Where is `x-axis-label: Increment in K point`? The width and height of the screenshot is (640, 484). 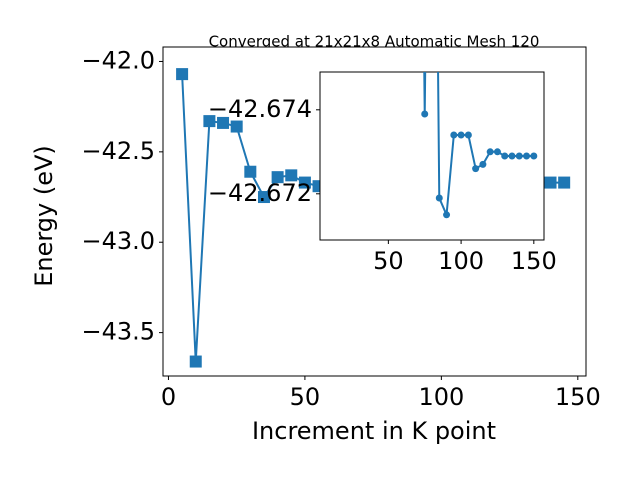 x-axis-label: Increment in K point is located at coordinates (374, 431).